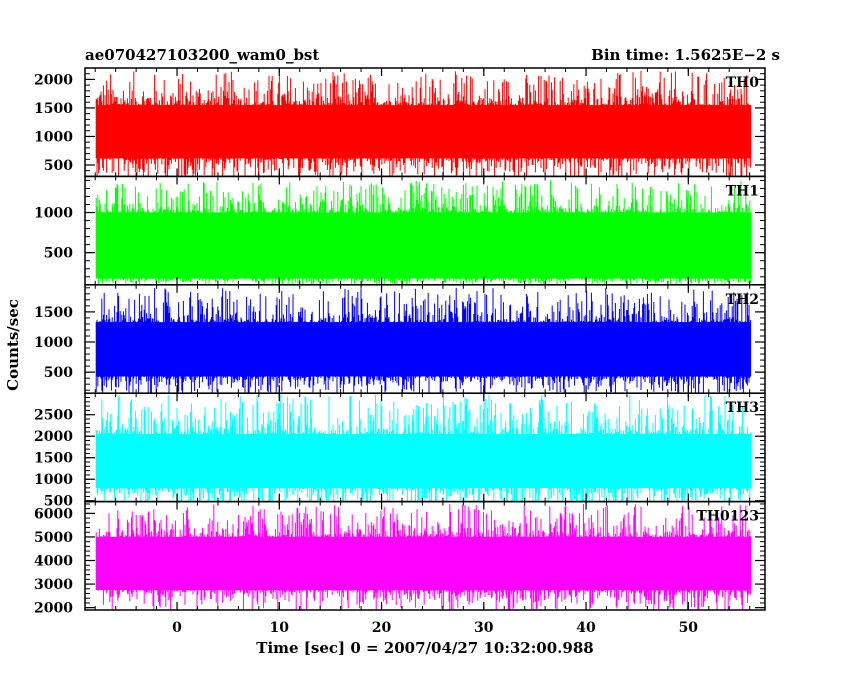 The image size is (850, 680). Describe the element at coordinates (742, 408) in the screenshot. I see `panel-label-th3: TH3` at that location.